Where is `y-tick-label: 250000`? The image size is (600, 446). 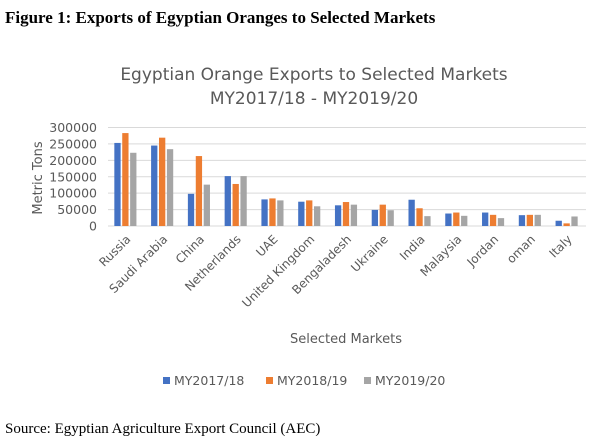
y-tick-label: 250000 is located at coordinates (73, 143).